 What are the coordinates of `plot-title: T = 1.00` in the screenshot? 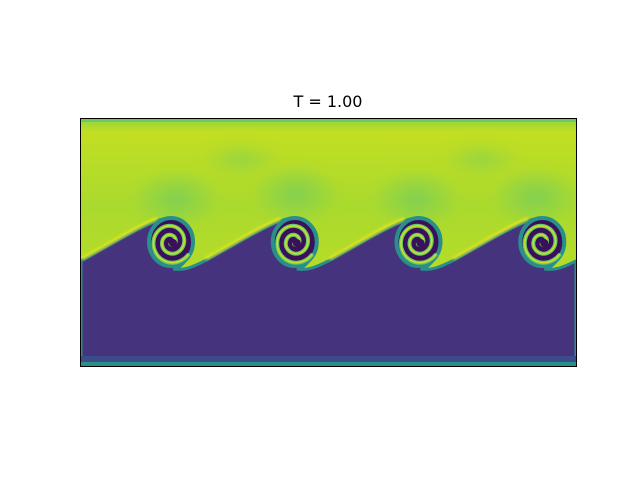 It's located at (328, 101).